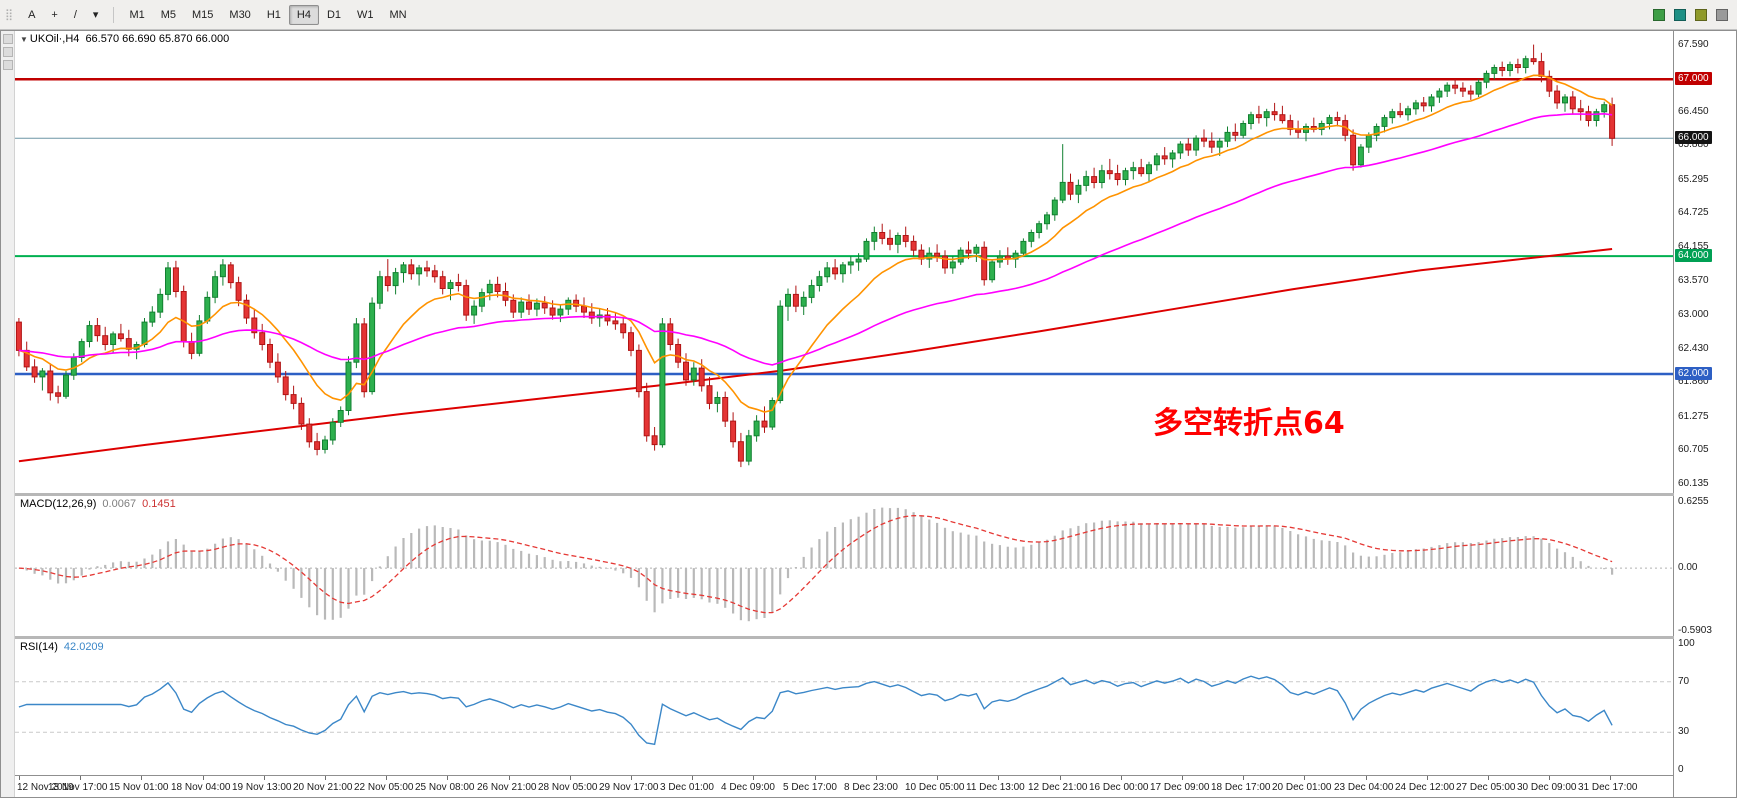  What do you see at coordinates (1693, 145) in the screenshot?
I see `price-tick-label: 65.880` at bounding box center [1693, 145].